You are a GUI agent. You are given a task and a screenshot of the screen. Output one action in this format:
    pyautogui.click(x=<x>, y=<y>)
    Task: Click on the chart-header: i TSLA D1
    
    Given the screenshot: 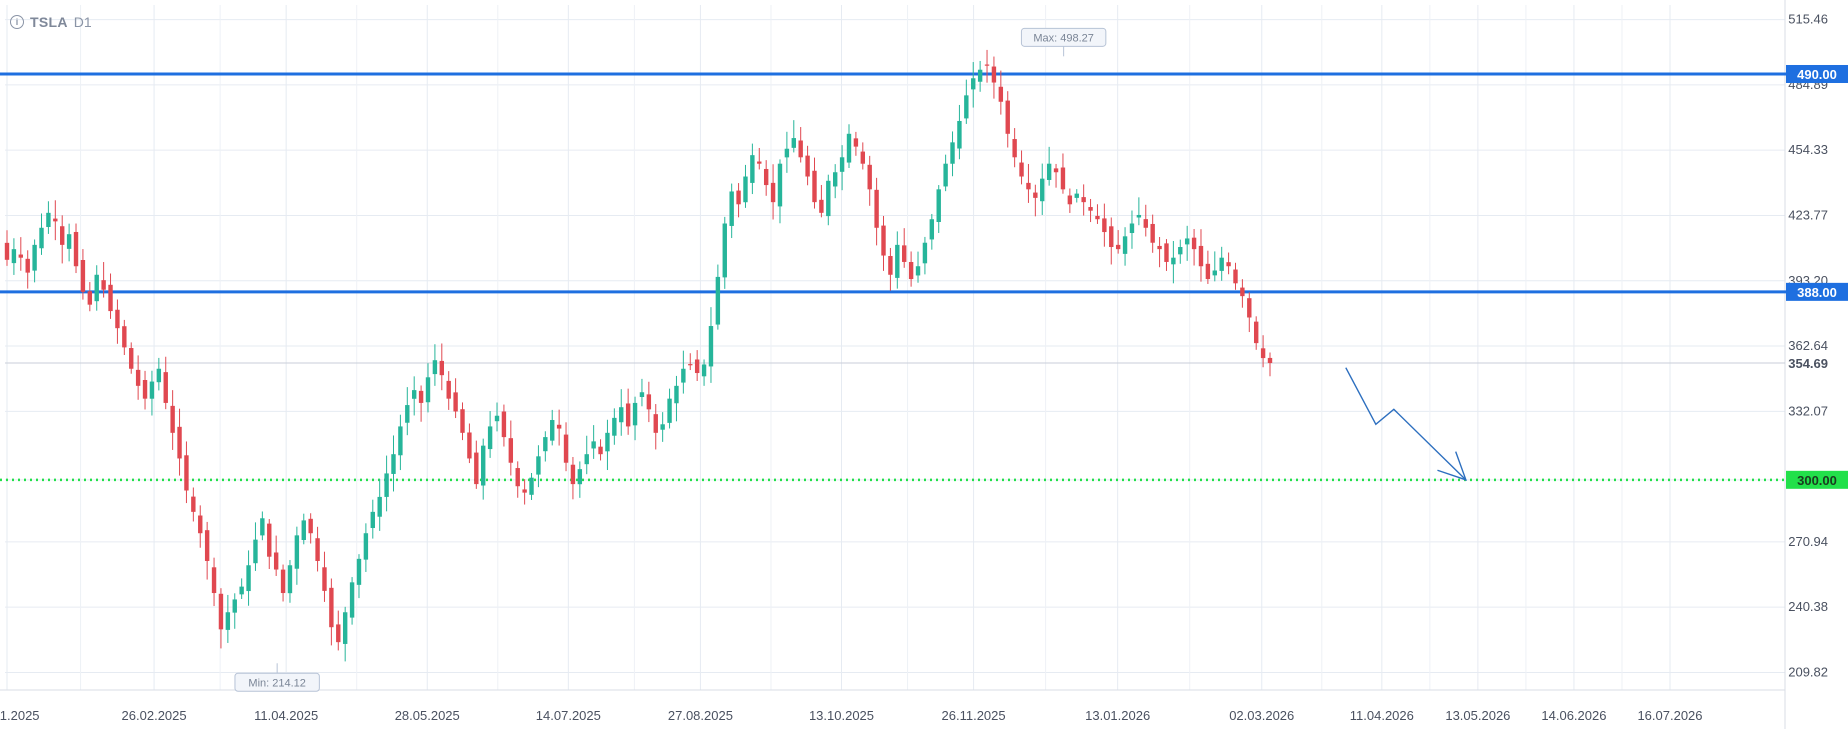 What is the action you would take?
    pyautogui.click(x=51, y=22)
    